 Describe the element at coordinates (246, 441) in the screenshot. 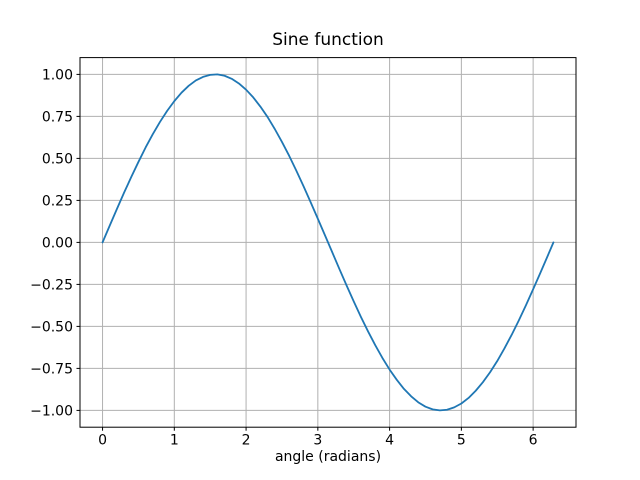

I see `x-tick-label: 2` at that location.